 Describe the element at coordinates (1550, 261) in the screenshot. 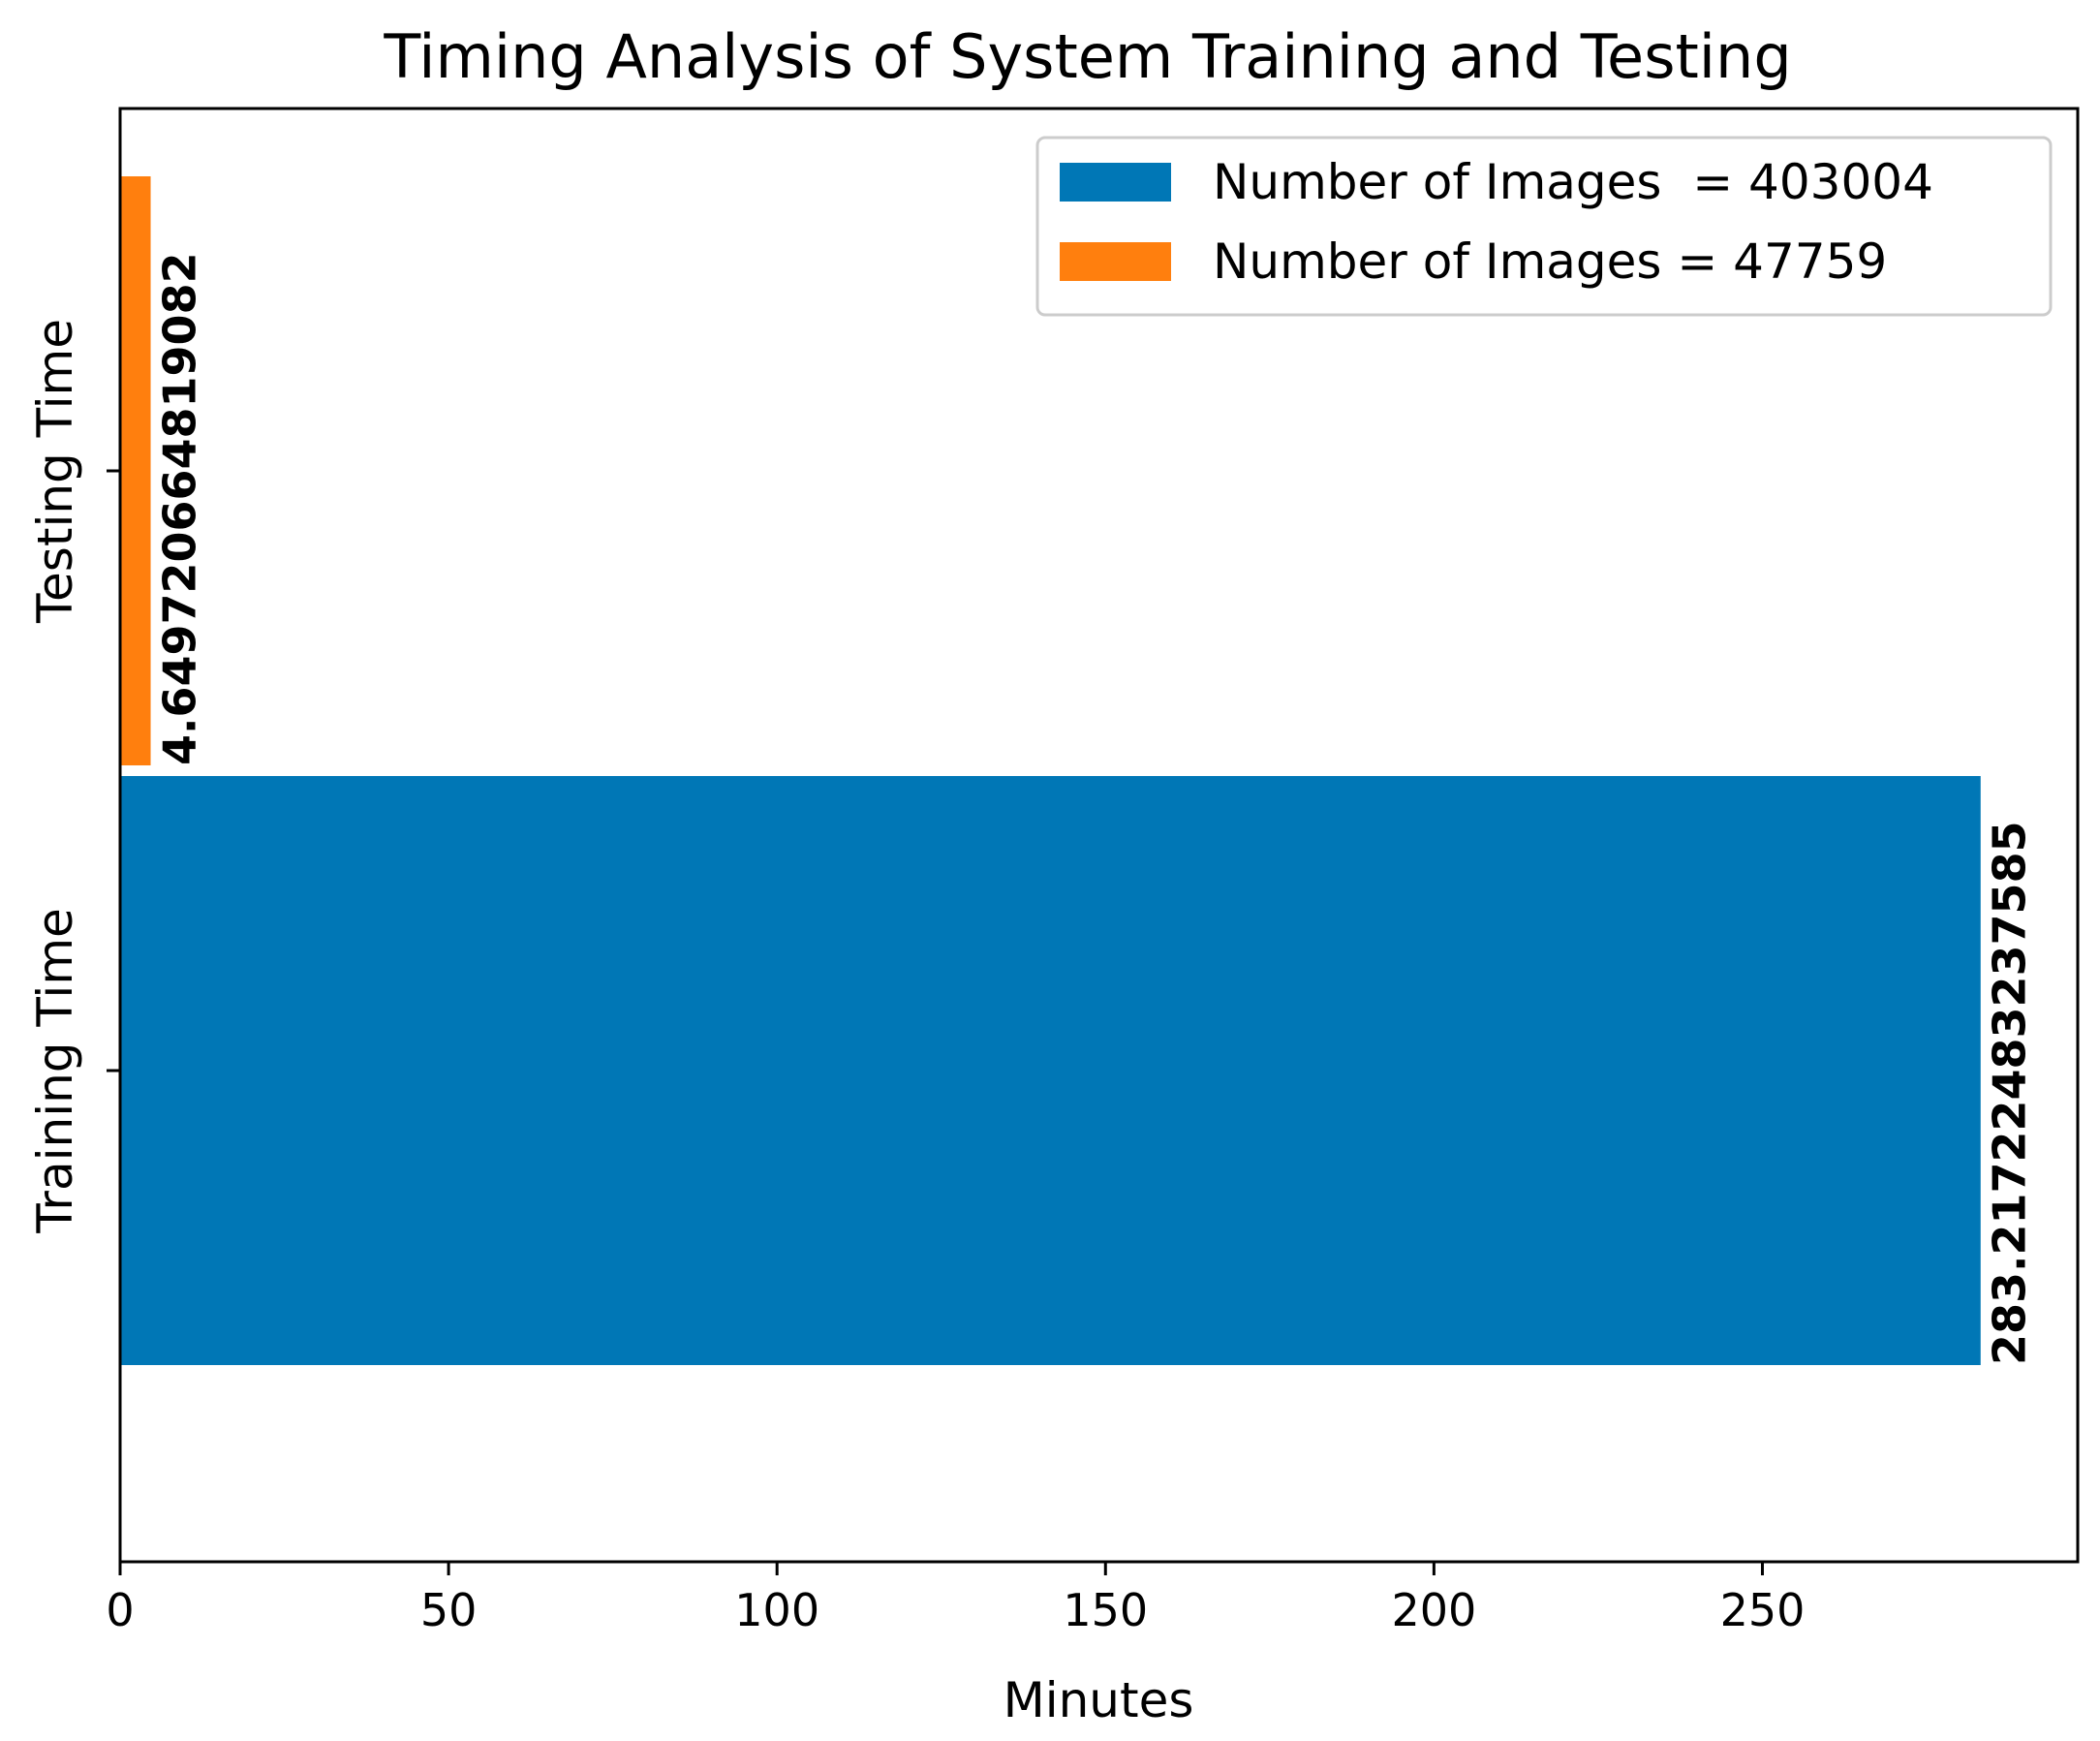

I see `legend-label: Number of Images = 47759` at that location.